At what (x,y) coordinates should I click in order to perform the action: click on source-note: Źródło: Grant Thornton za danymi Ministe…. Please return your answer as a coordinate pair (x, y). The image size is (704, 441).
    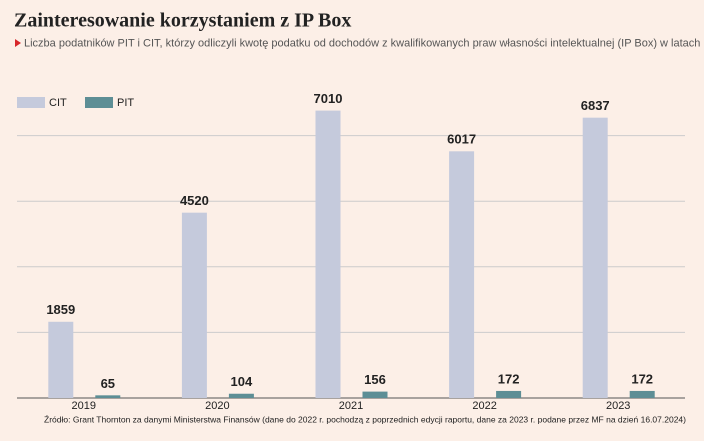
    Looking at the image, I should click on (365, 419).